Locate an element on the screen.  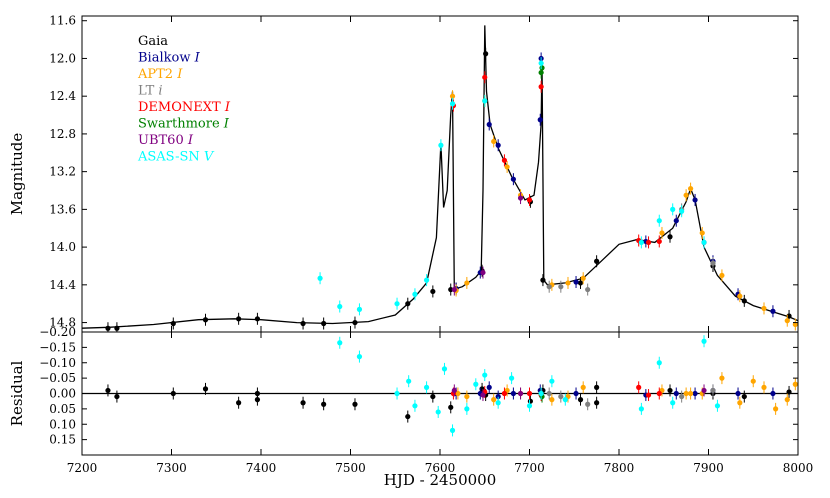
x-tick-label: 7800 is located at coordinates (619, 468).